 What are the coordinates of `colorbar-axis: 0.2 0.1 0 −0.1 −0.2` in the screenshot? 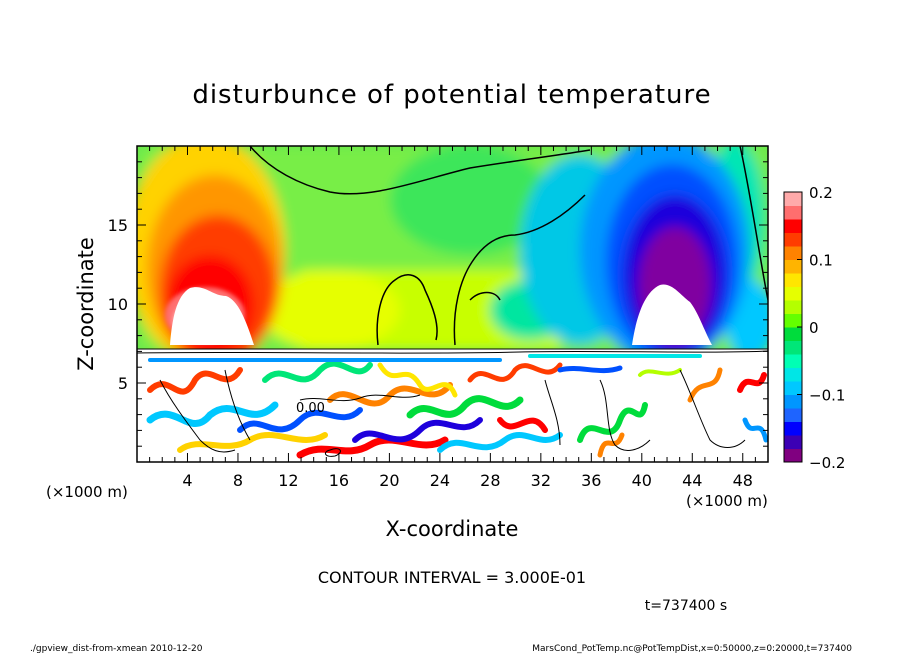 It's located at (821, 328).